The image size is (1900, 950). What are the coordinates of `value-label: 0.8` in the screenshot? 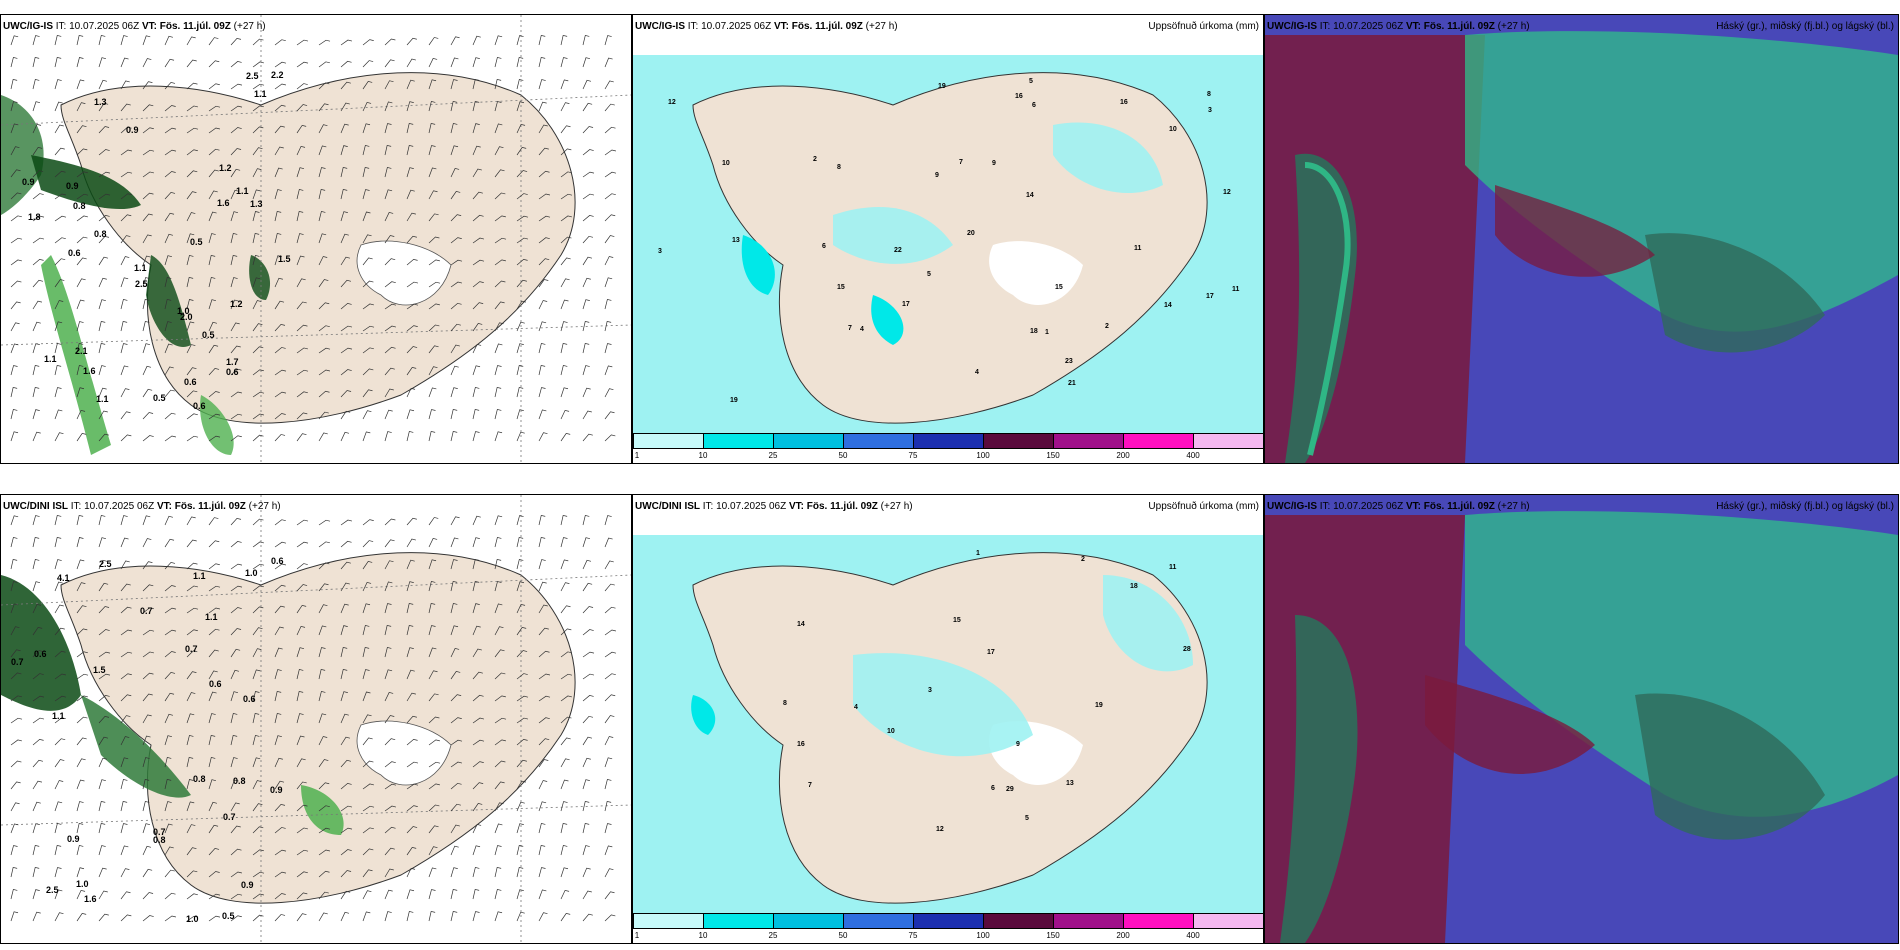 It's located at (239, 781).